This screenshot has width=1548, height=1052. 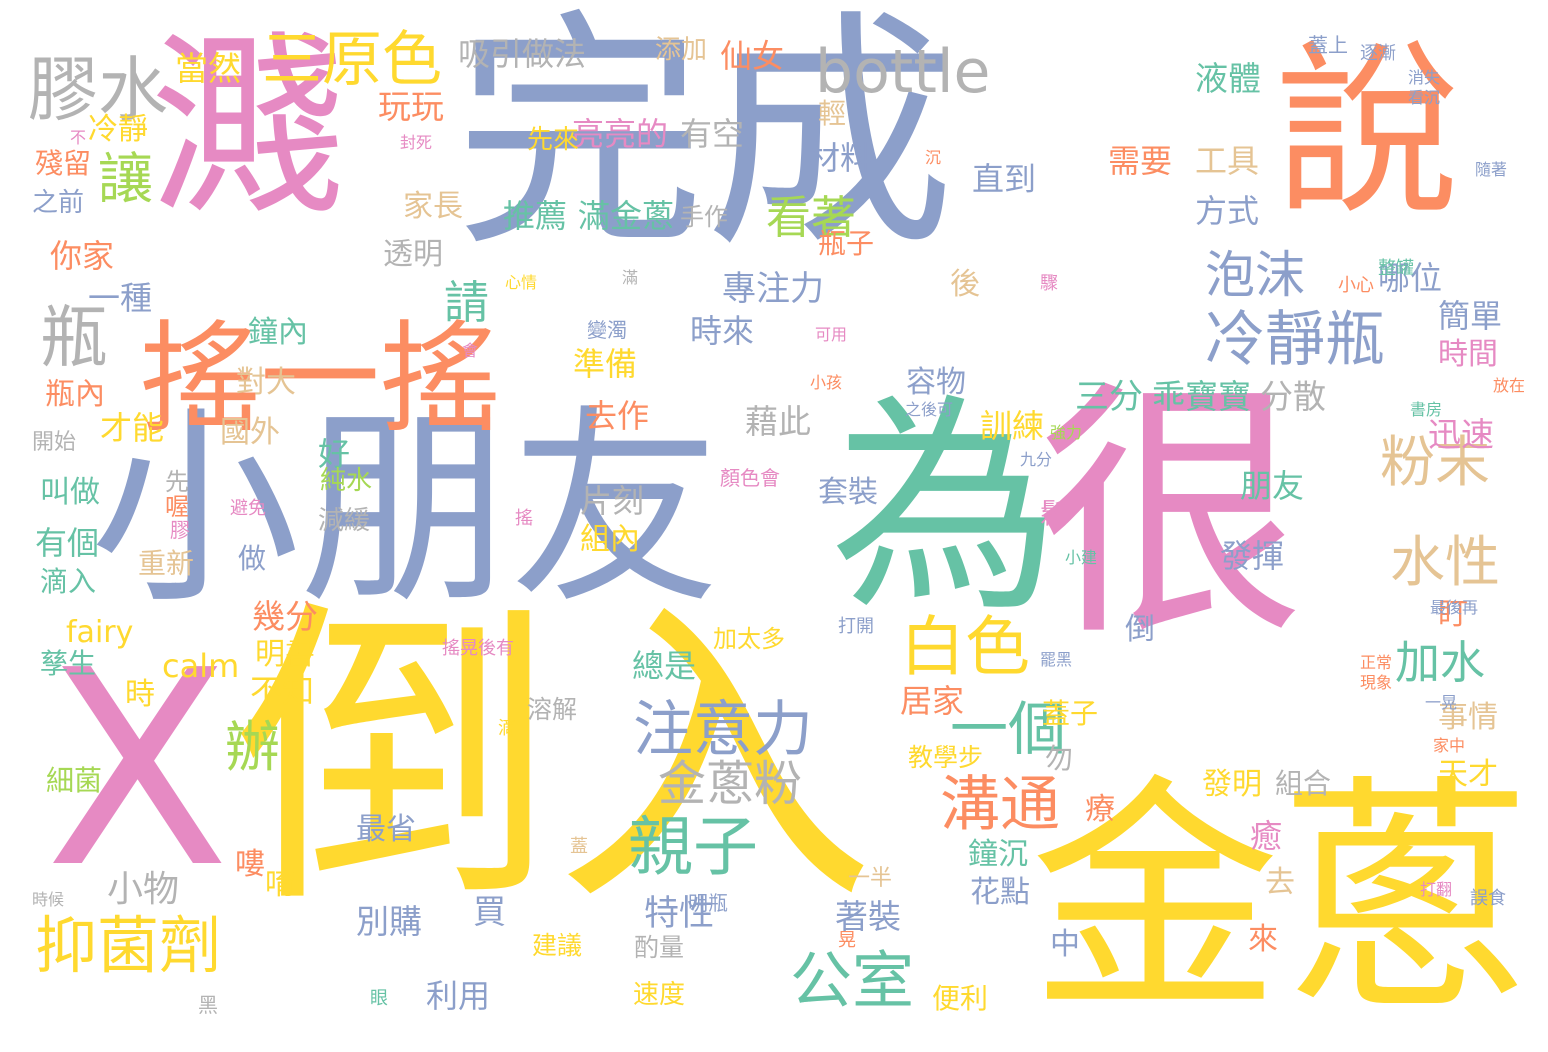 What do you see at coordinates (1454, 607) in the screenshot?
I see `word-158: 最後再` at bounding box center [1454, 607].